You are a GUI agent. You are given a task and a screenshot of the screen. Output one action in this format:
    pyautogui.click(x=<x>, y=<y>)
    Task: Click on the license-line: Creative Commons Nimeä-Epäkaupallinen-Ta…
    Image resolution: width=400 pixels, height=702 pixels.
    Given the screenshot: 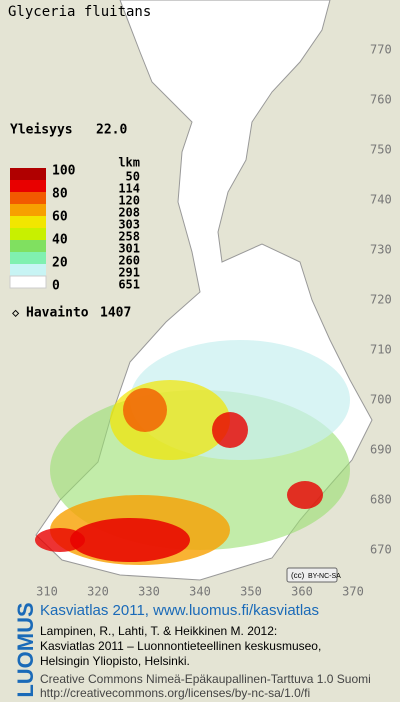 What is the action you would take?
    pyautogui.click(x=205, y=679)
    